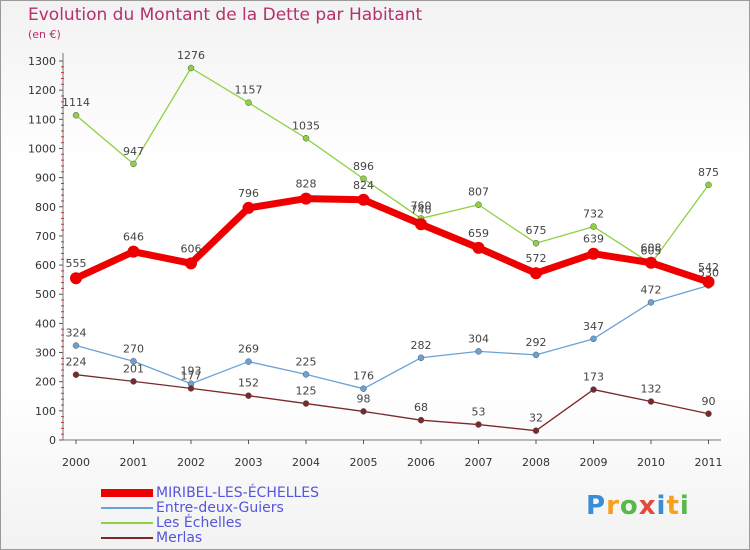 This screenshot has width=750, height=550. I want to click on data-label-entre-deux-guiers: 225, so click(306, 361).